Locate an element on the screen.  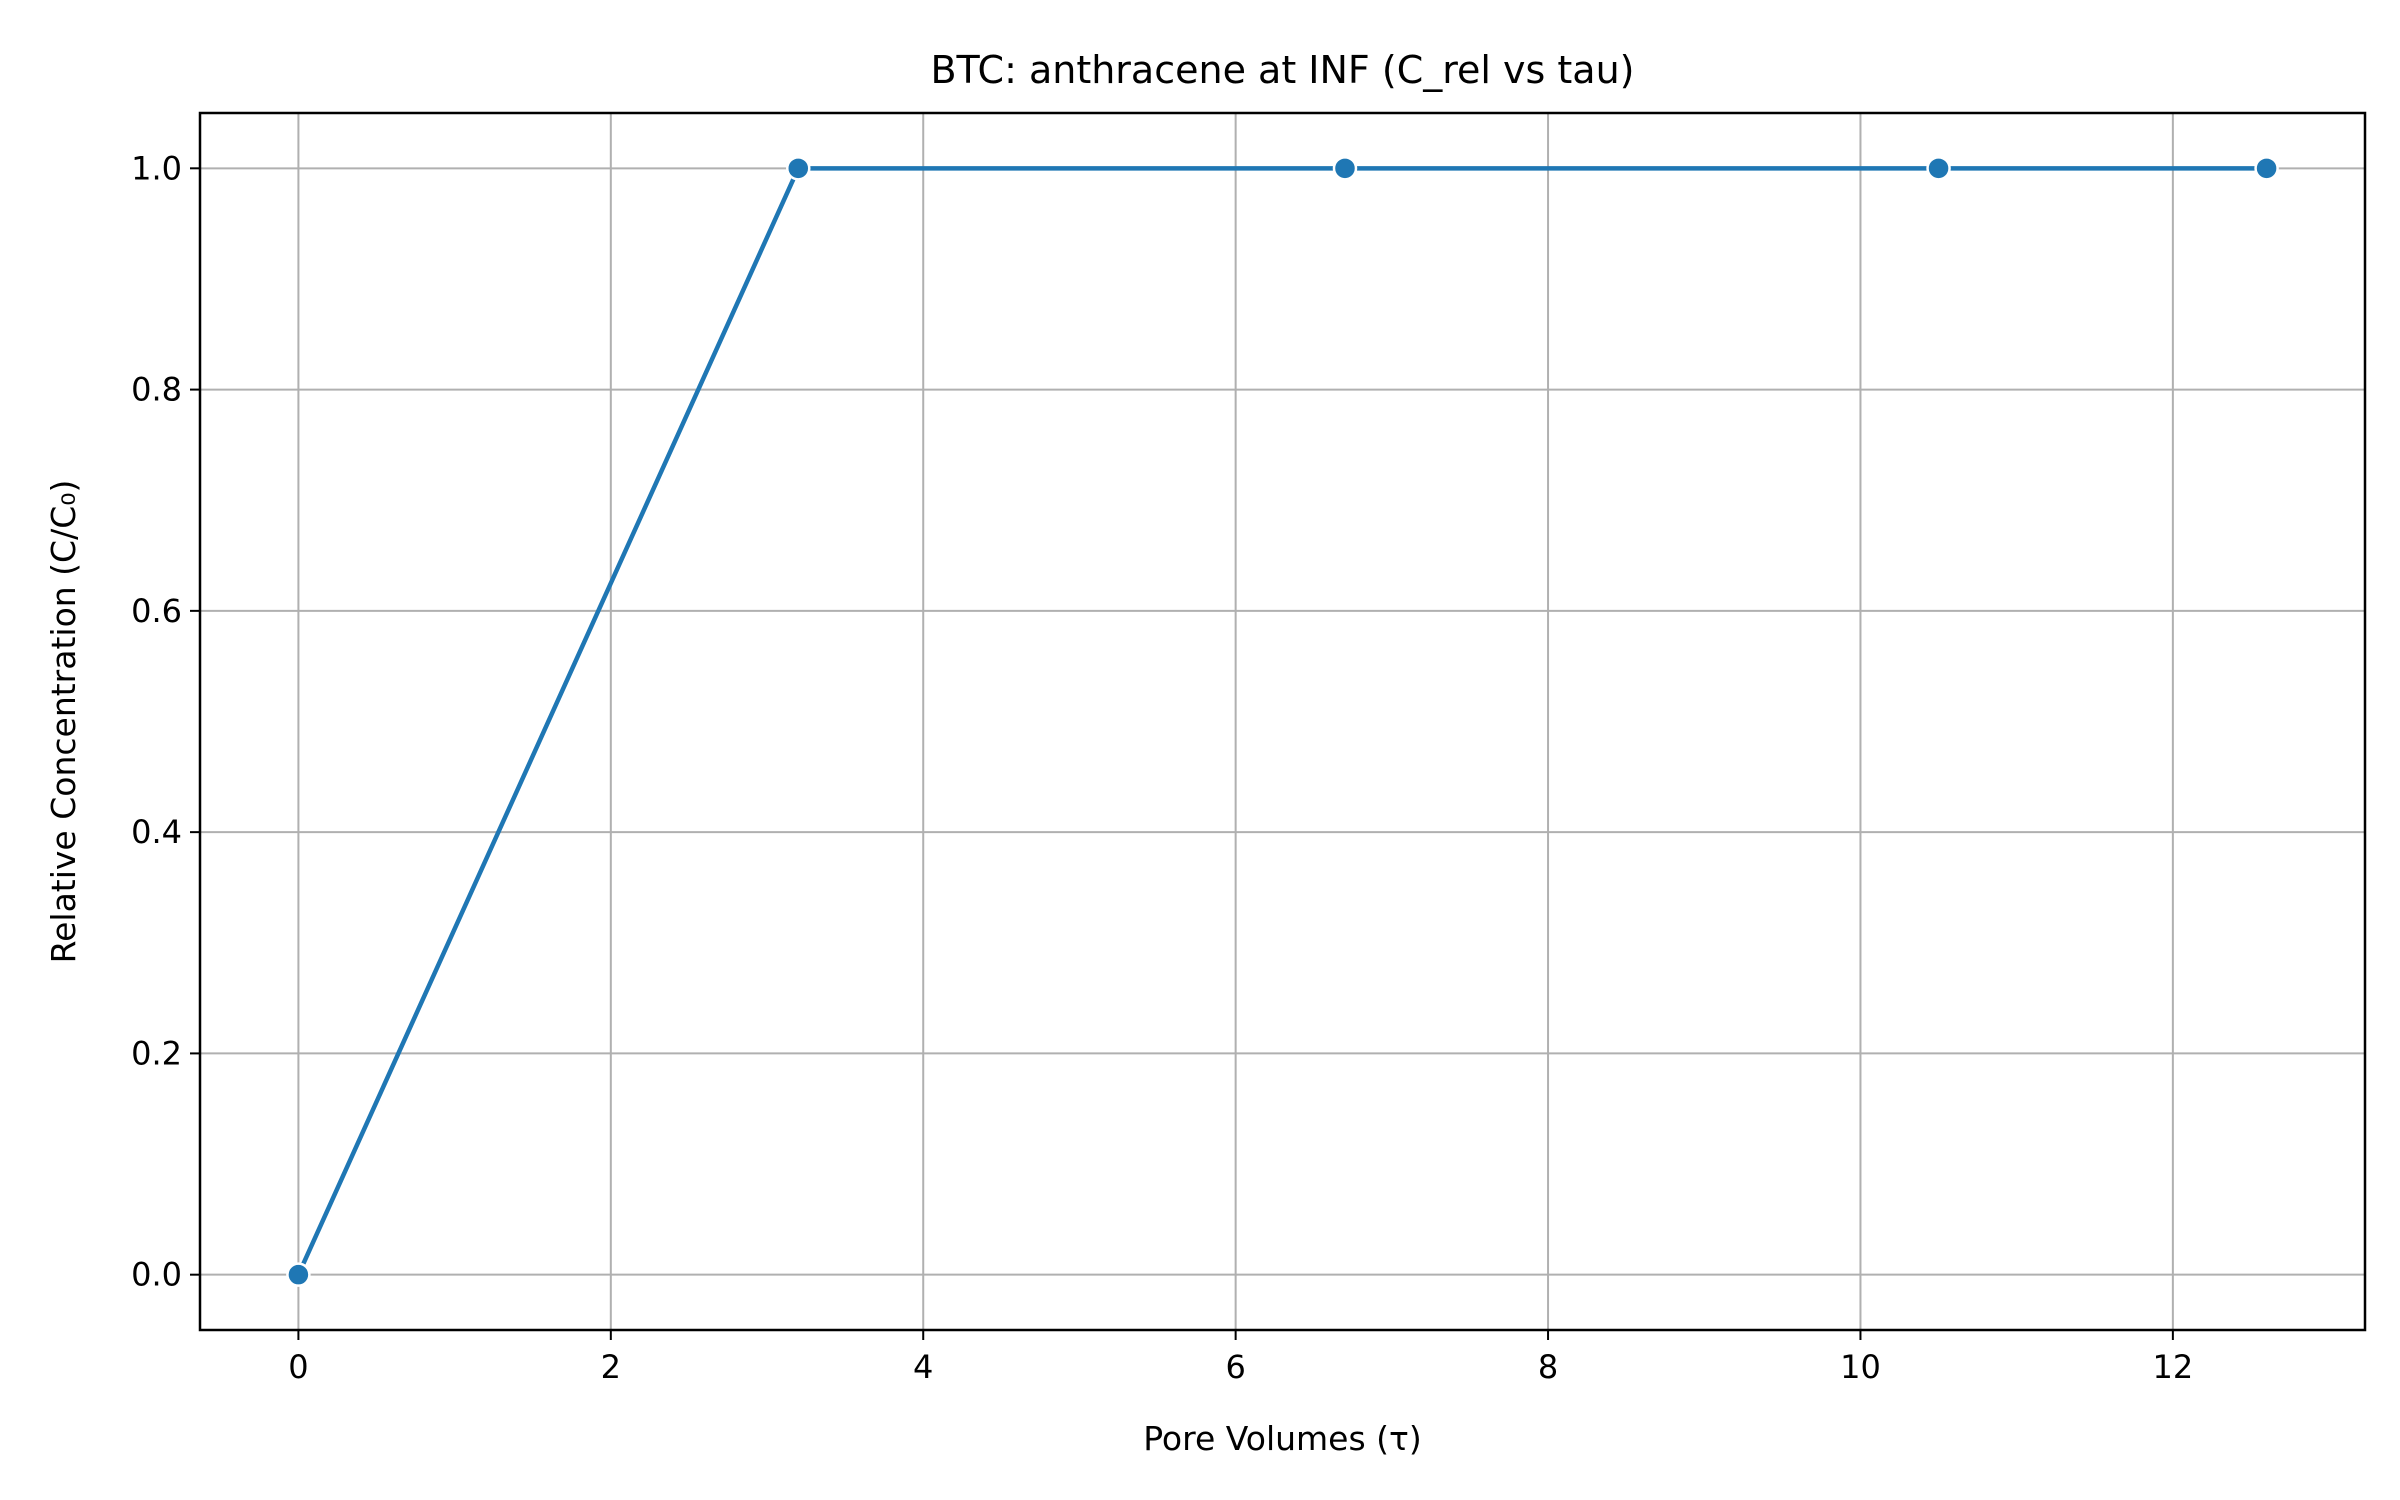
x-tick-label: 2 is located at coordinates (611, 1367).